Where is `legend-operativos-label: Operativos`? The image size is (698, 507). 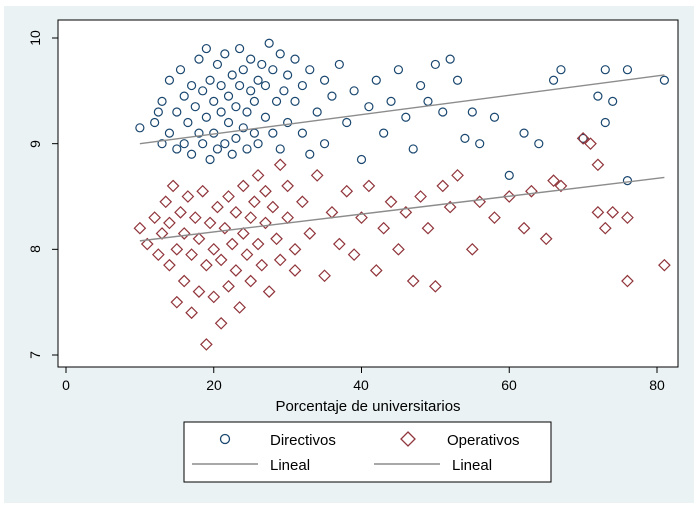
legend-operativos-label: Operativos is located at coordinates (483, 440).